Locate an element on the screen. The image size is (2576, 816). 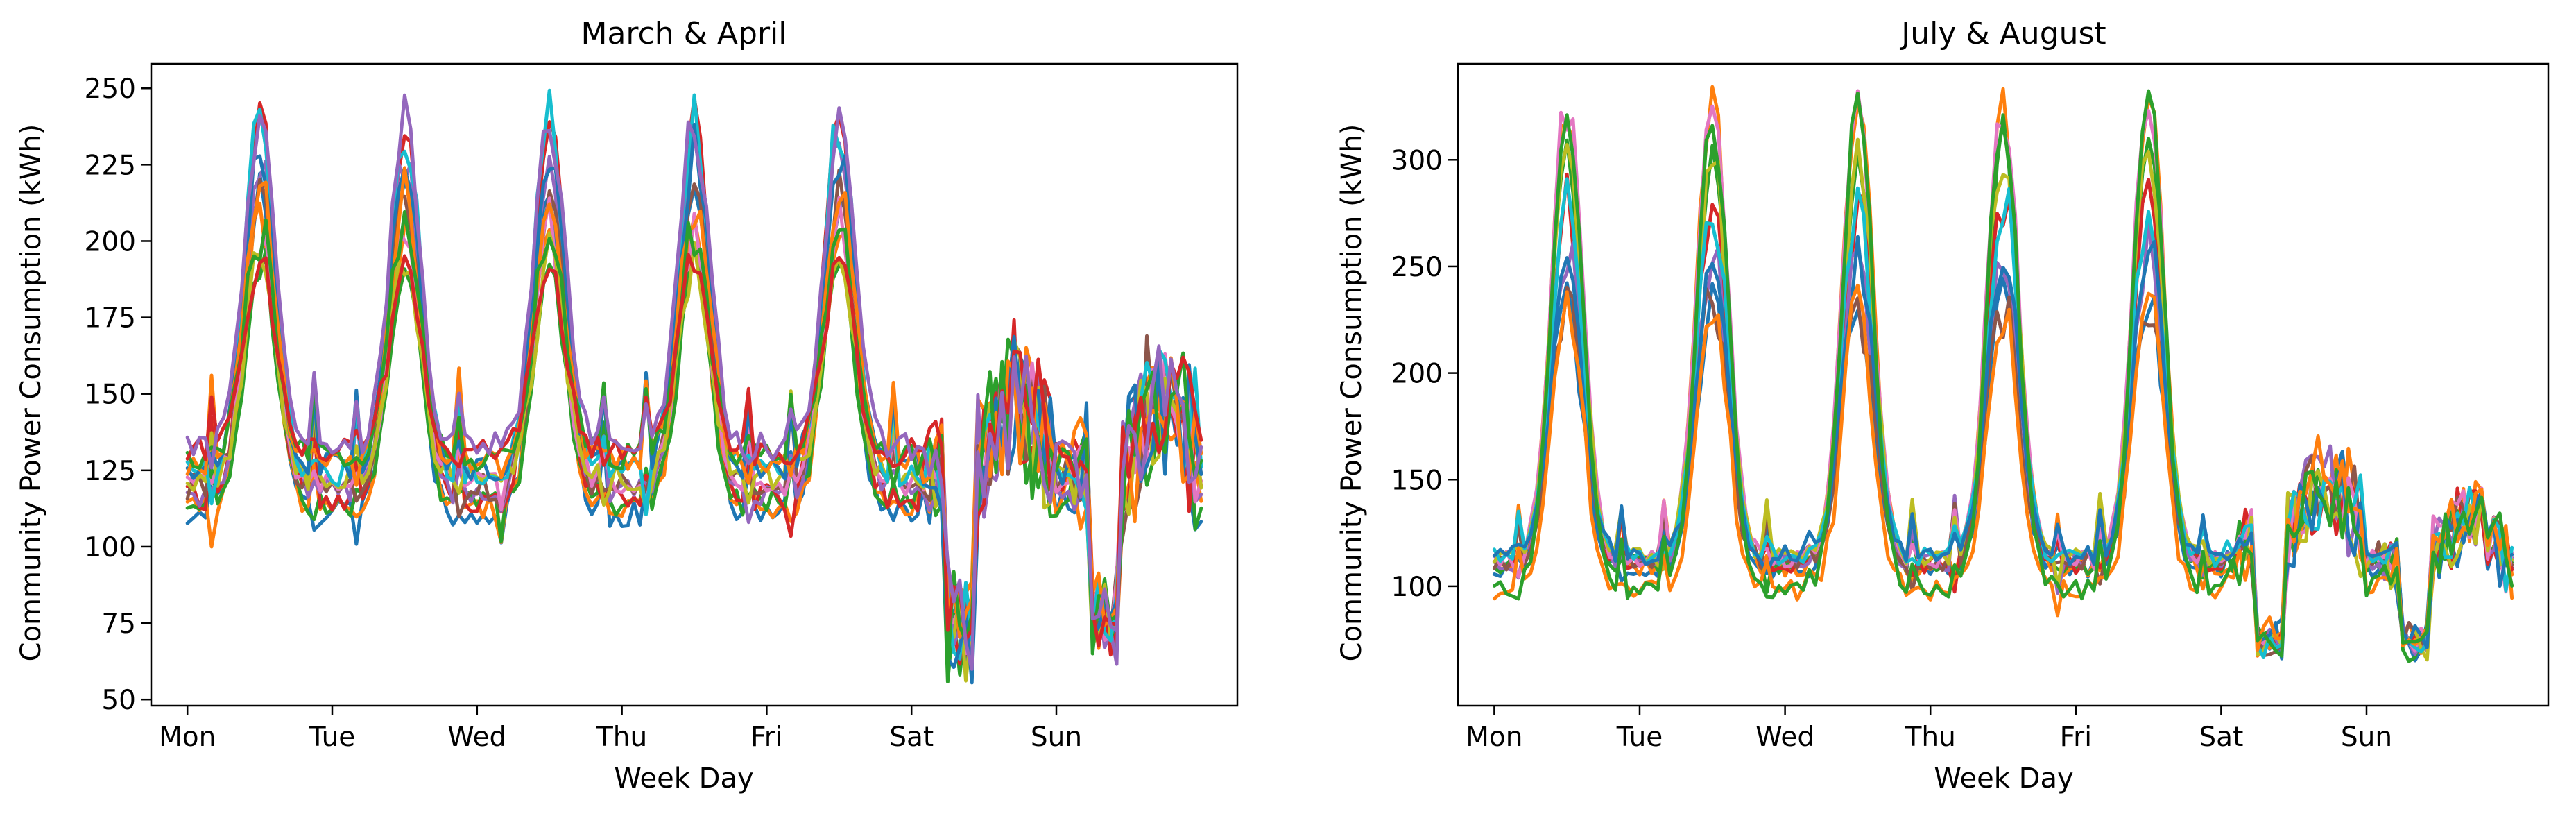
y-tick-label: 175 is located at coordinates (110, 318).